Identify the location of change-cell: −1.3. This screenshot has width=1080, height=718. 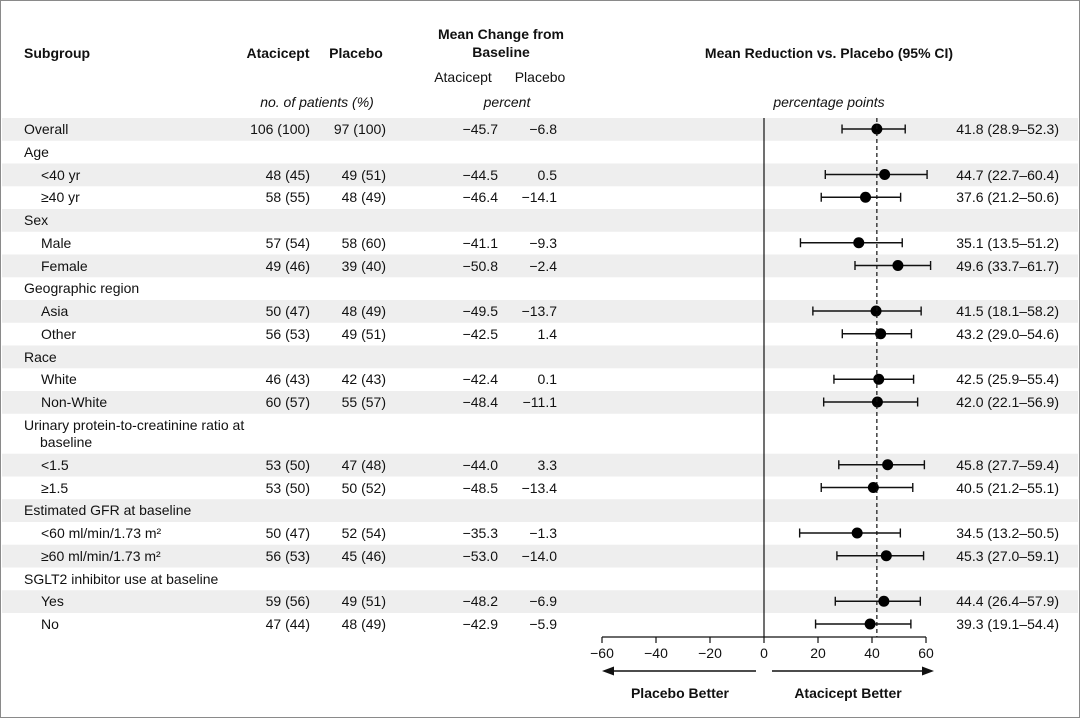
(543, 533).